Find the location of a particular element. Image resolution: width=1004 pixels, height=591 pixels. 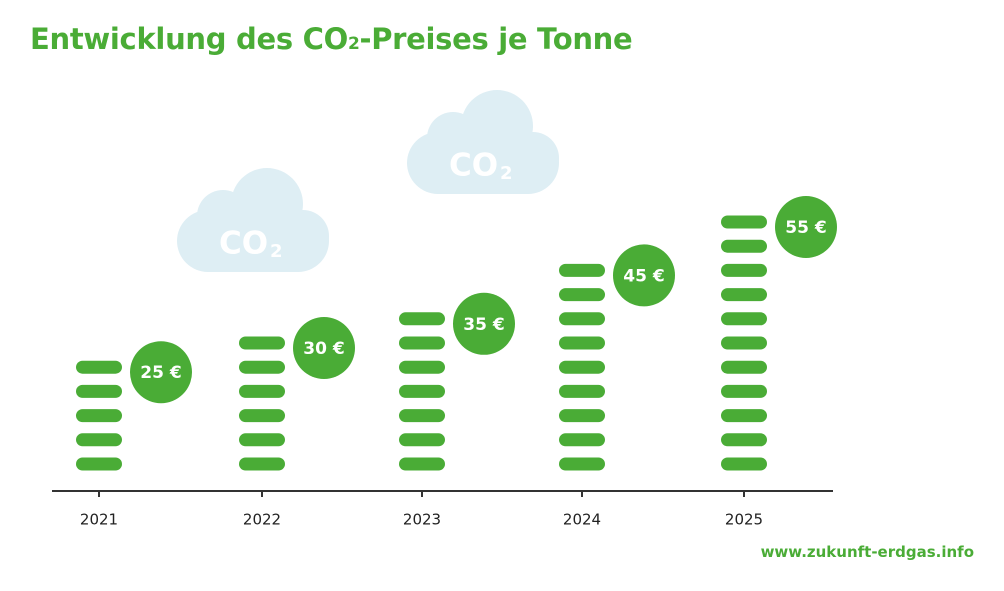

x-tick-label: 2022 is located at coordinates (262, 520).